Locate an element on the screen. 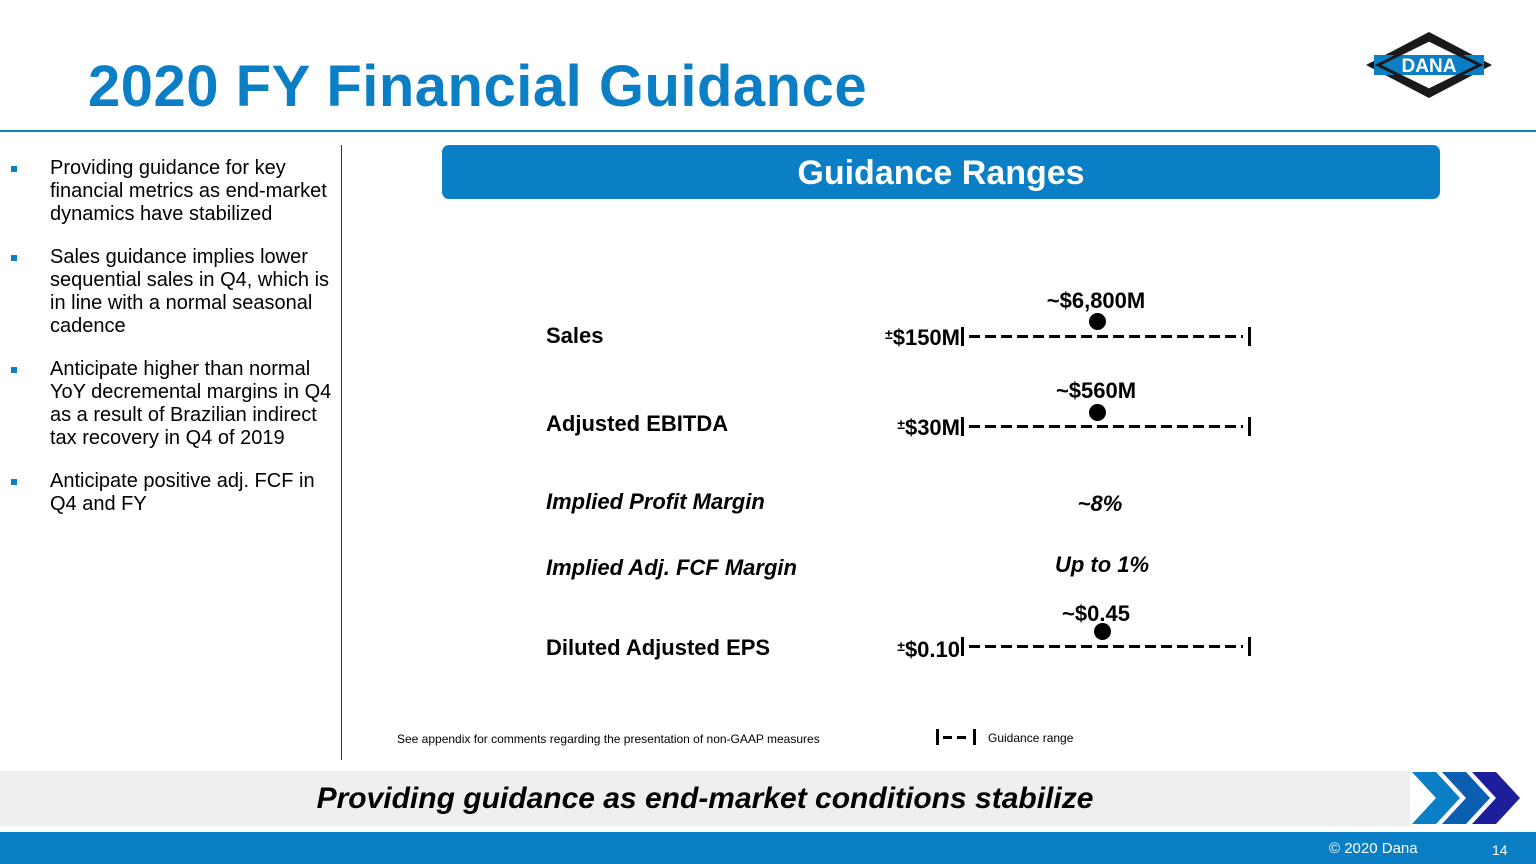 This screenshot has width=1536, height=864. title-divider is located at coordinates (768, 131).